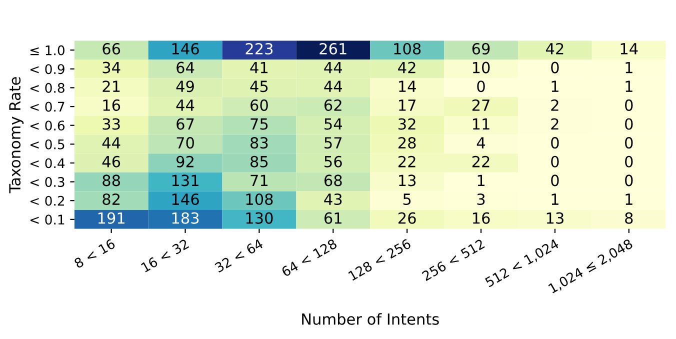 Image resolution: width=676 pixels, height=339 pixels. Describe the element at coordinates (111, 124) in the screenshot. I see `data-label: 33` at that location.